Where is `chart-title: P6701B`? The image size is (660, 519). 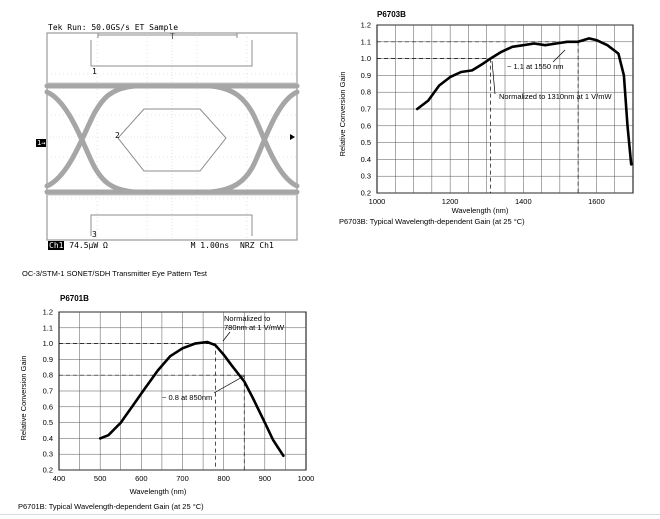
chart-title: P6701B is located at coordinates (74, 298).